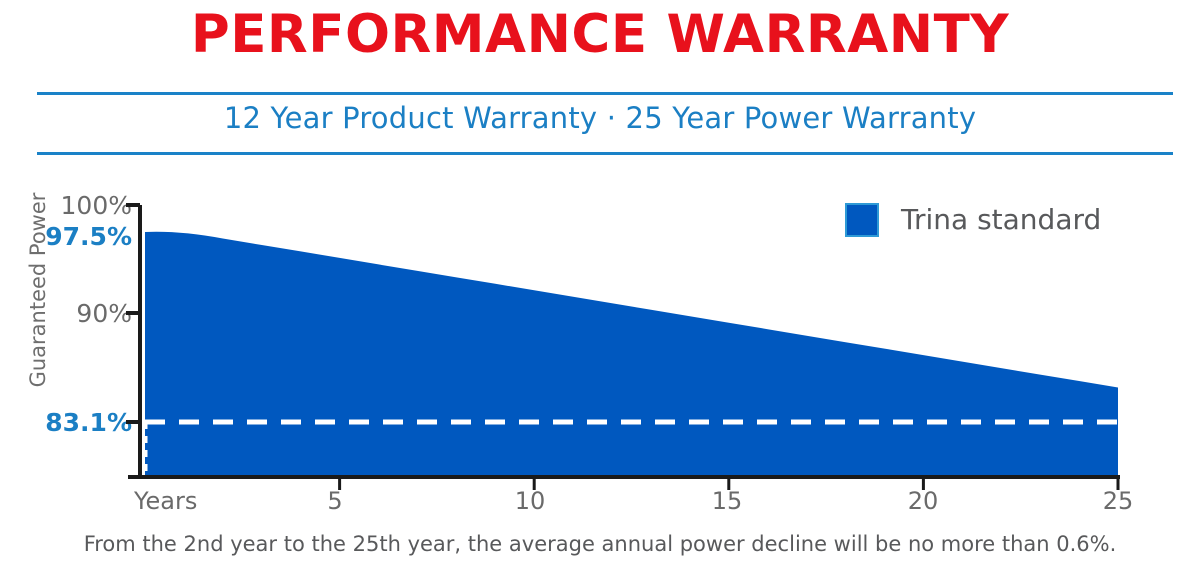  I want to click on x-tick-20: 20, so click(923, 501).